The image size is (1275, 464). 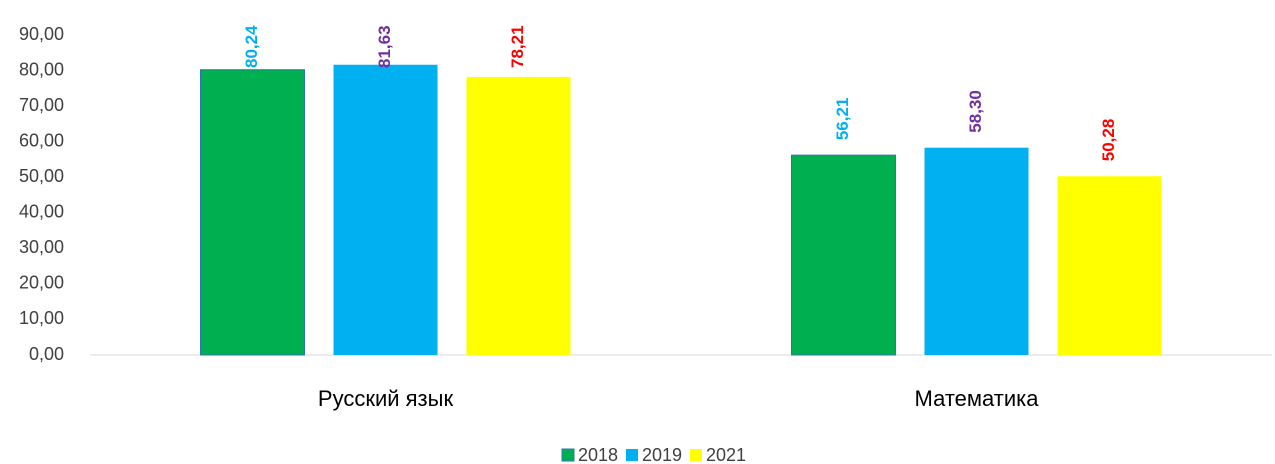 What do you see at coordinates (251, 46) in the screenshot?
I see `value-label: 80,24` at bounding box center [251, 46].